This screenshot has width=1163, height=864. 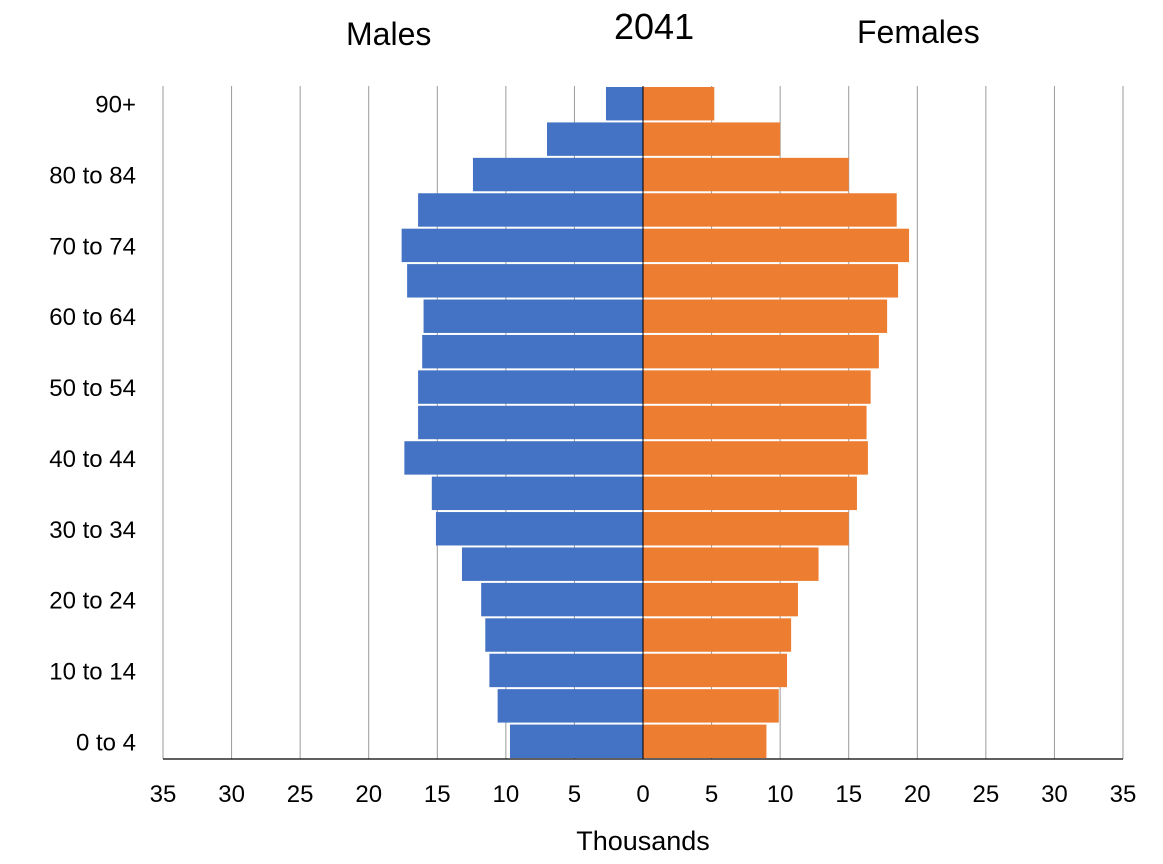 I want to click on x-axis-title: Thousands, so click(x=643, y=841).